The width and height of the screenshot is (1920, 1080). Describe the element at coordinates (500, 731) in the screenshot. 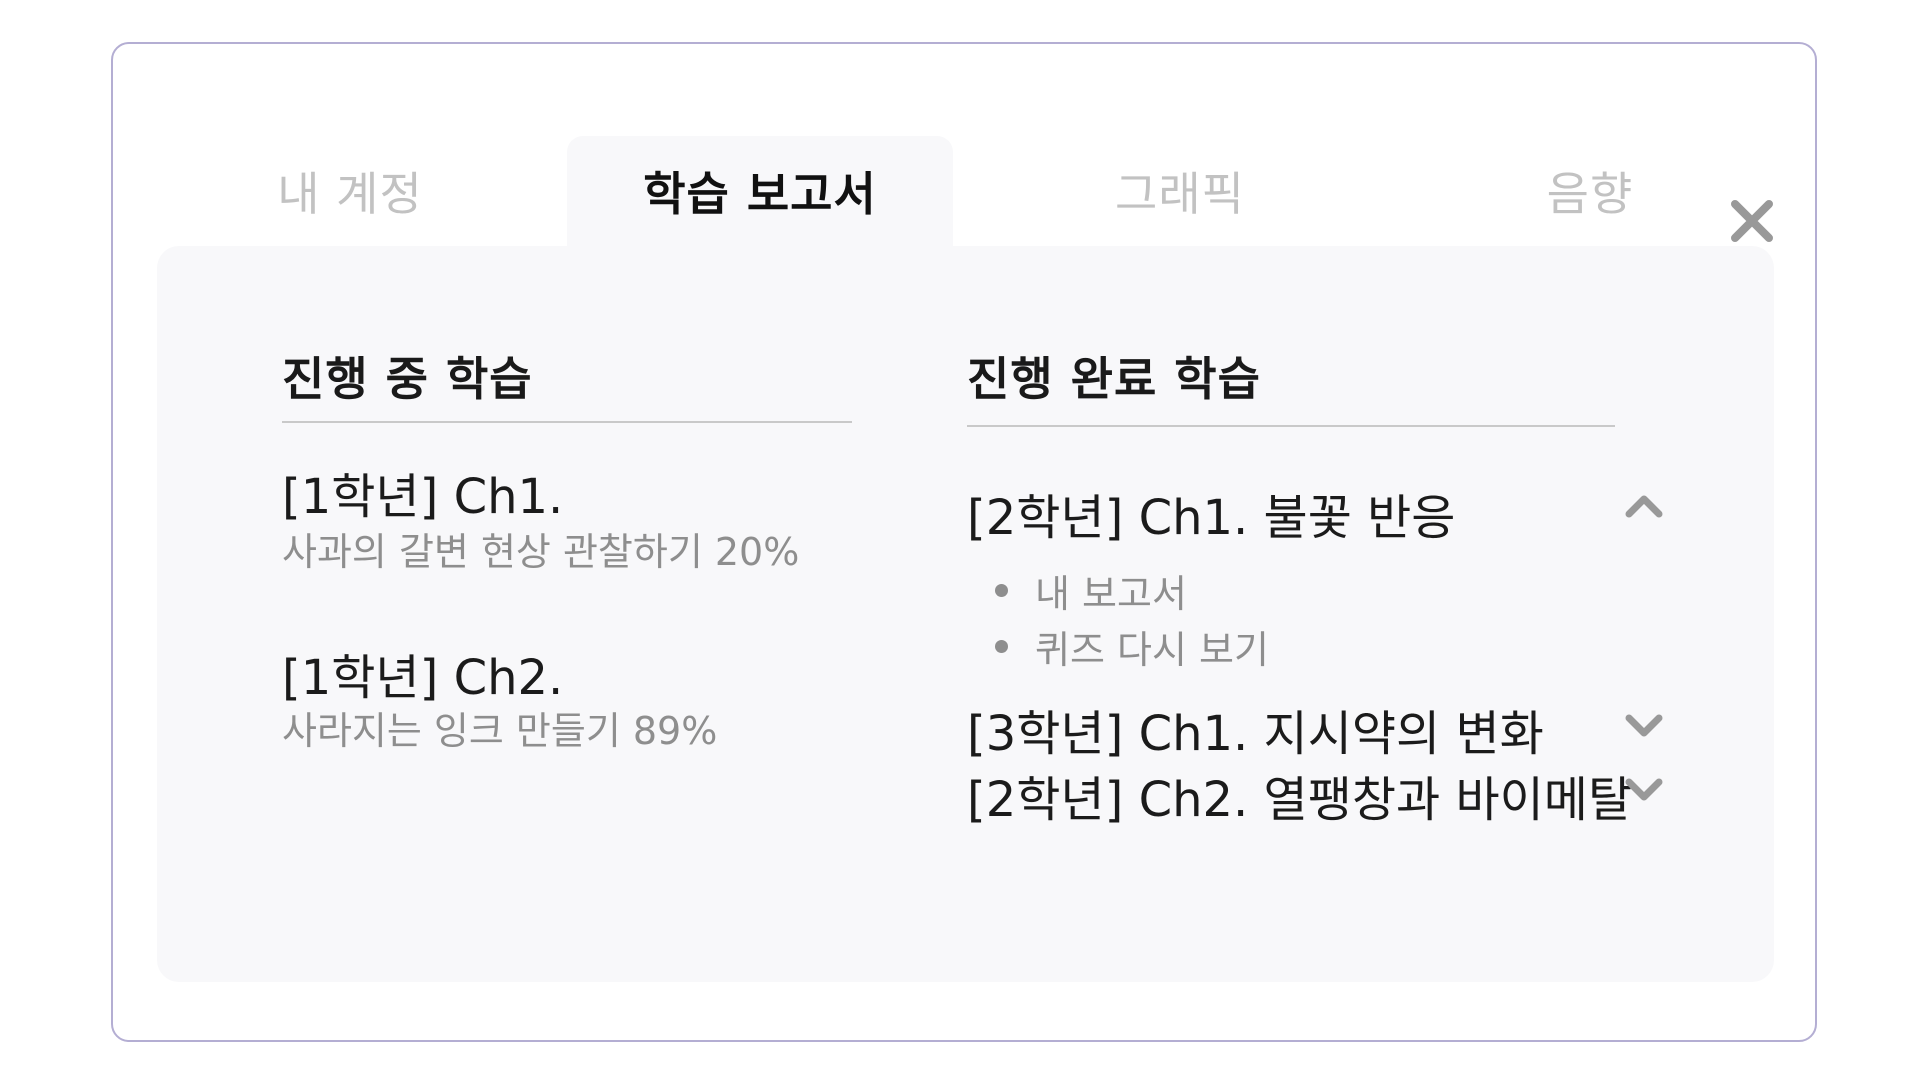

I see `in-progress-item-subtitle: 사라지는 잉크 만들기 89%` at that location.